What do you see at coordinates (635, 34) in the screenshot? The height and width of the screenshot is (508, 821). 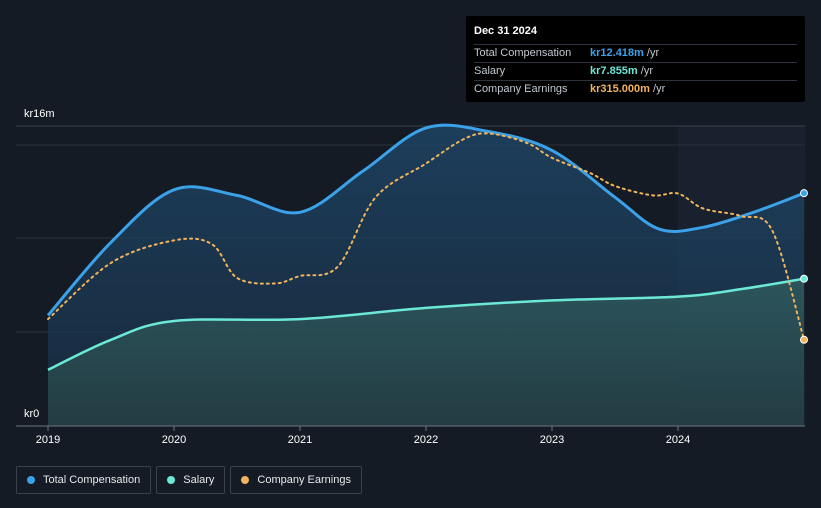 I see `tooltip-date: Dec 31 2024` at bounding box center [635, 34].